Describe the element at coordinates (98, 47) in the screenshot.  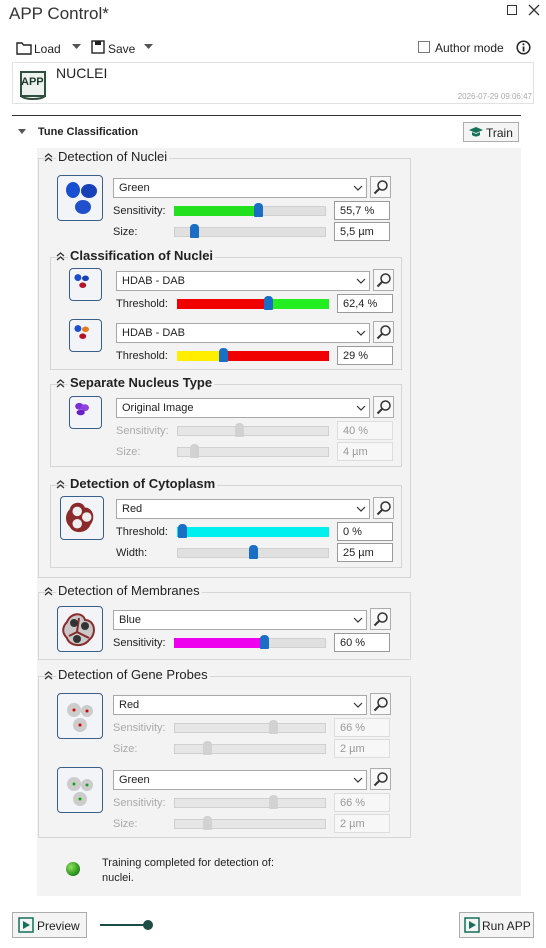
I see `save-icon` at that location.